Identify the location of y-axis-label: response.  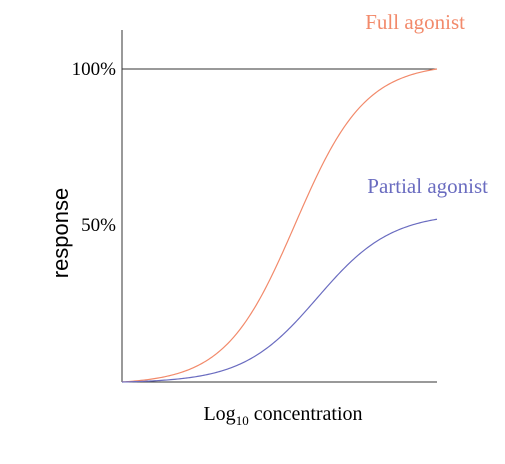
(60, 233).